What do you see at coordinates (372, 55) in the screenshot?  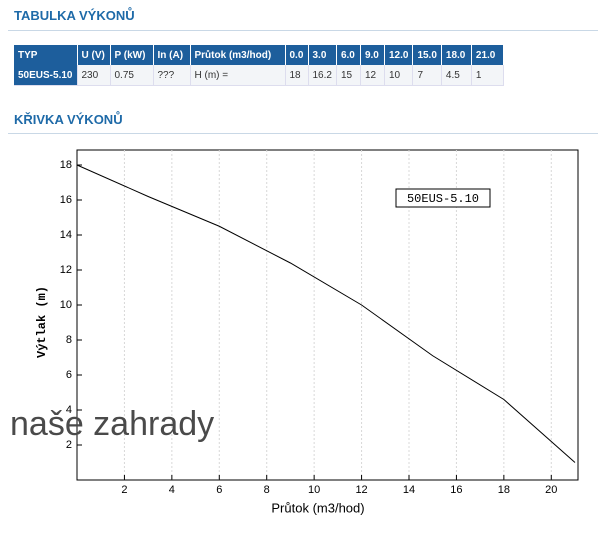 I see `header-cell: 9.0` at bounding box center [372, 55].